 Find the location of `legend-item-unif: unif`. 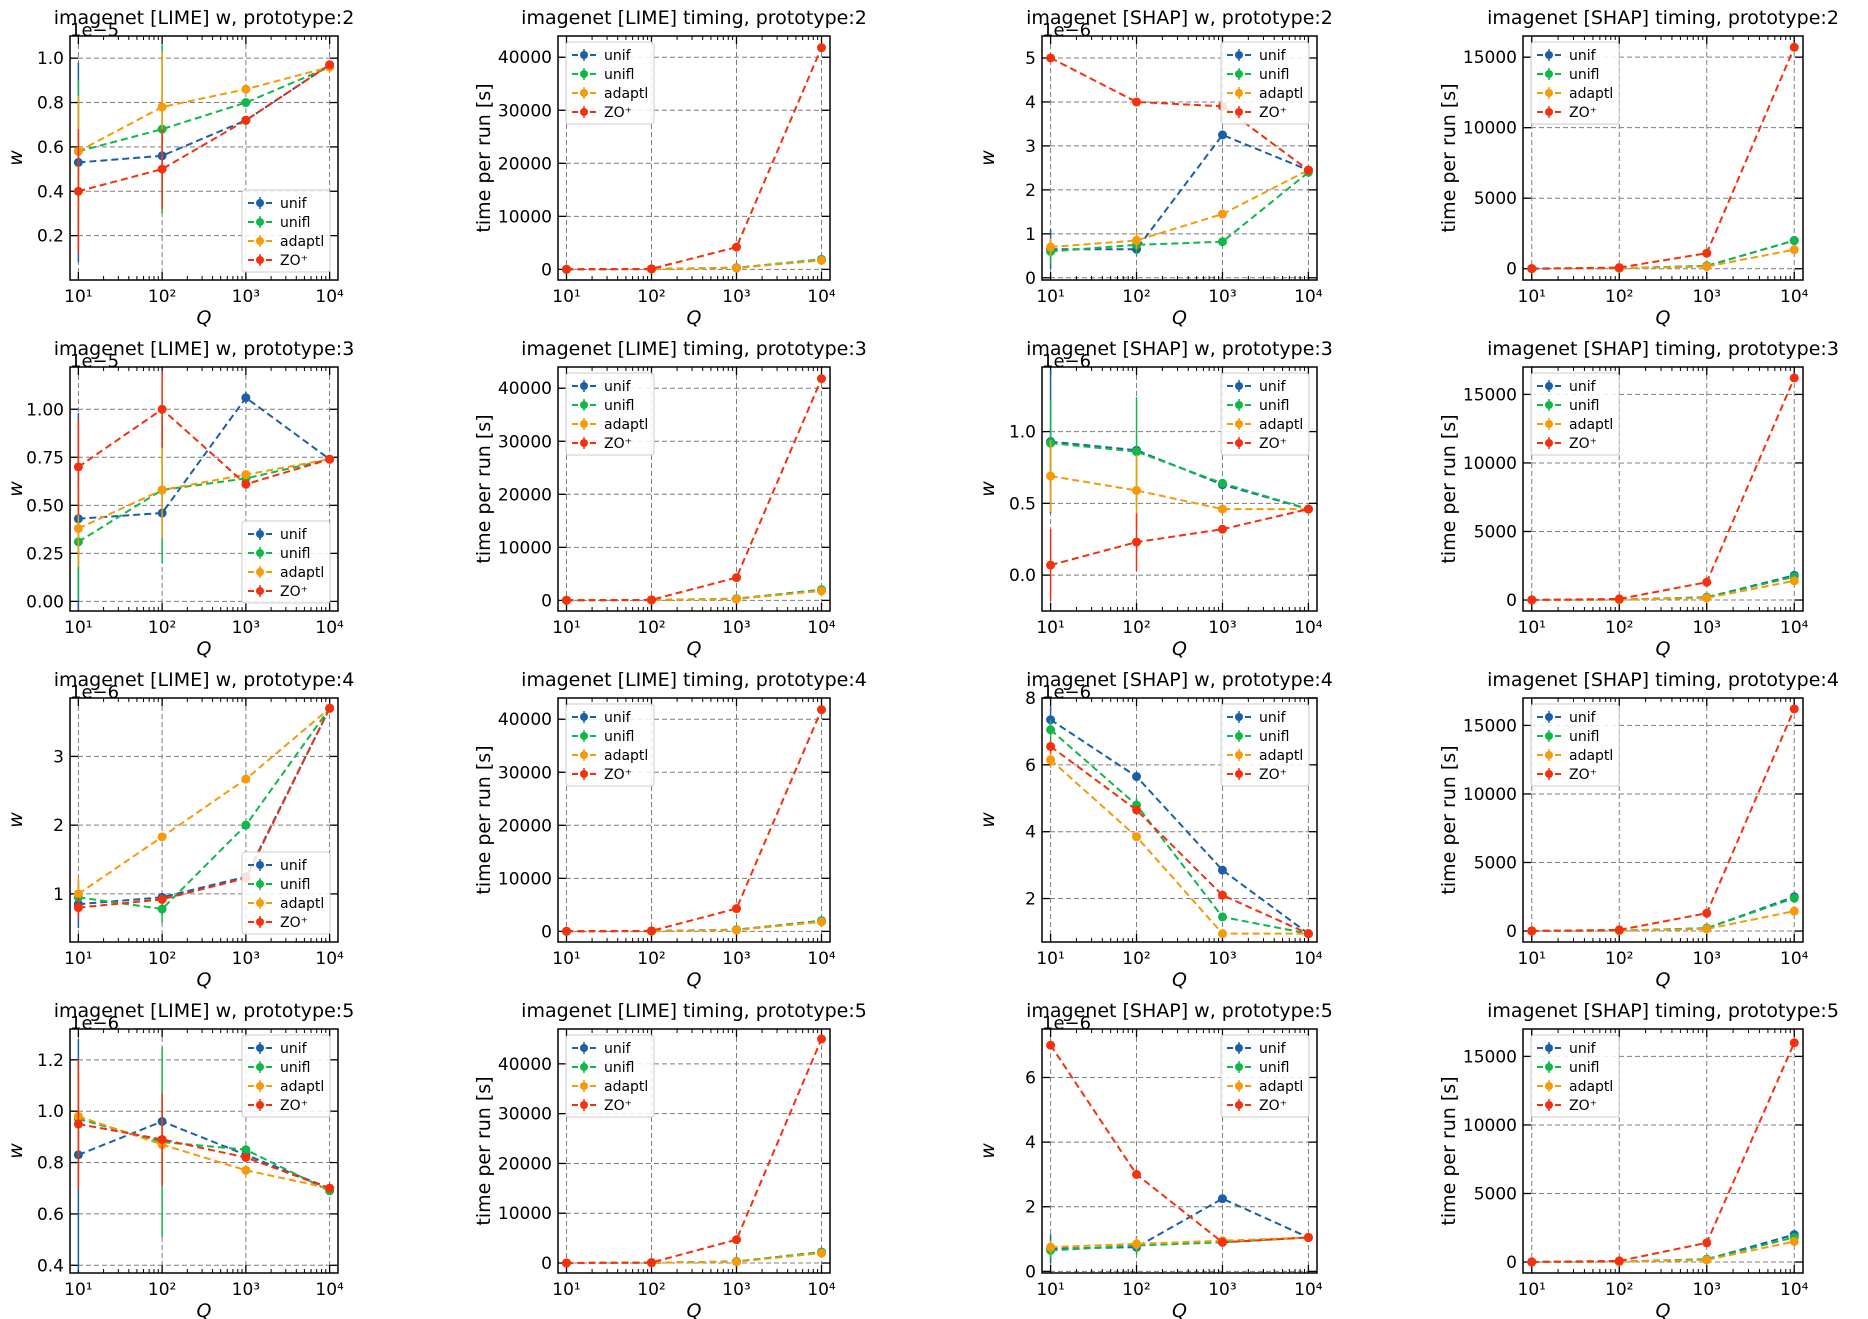

legend-item-unif: unif is located at coordinates (602, 1049).